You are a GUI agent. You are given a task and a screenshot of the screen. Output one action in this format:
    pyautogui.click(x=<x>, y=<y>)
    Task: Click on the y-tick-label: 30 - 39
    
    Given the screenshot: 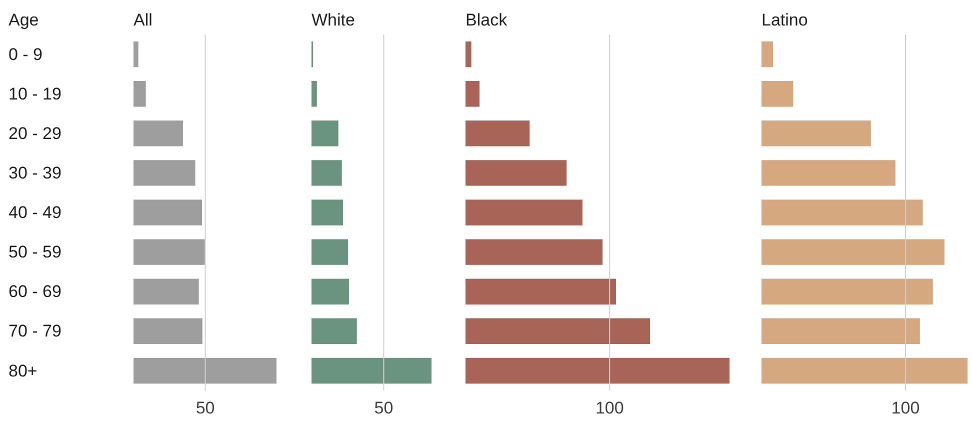 What is the action you would take?
    pyautogui.click(x=35, y=172)
    